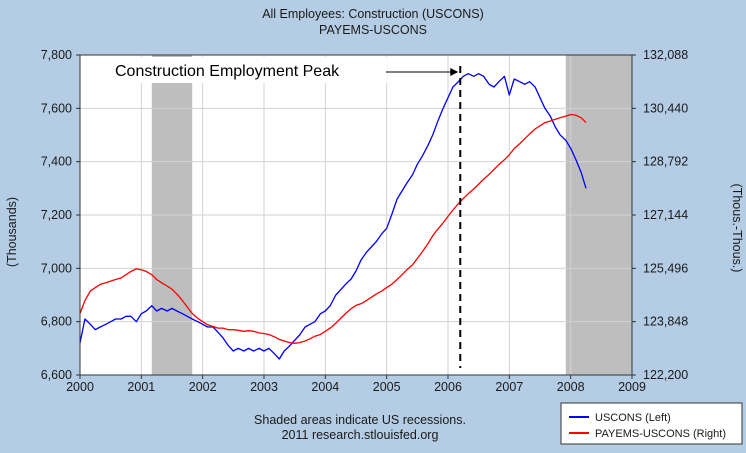 The image size is (746, 453). Describe the element at coordinates (387, 387) in the screenshot. I see `x-tick-label: 2005` at that location.